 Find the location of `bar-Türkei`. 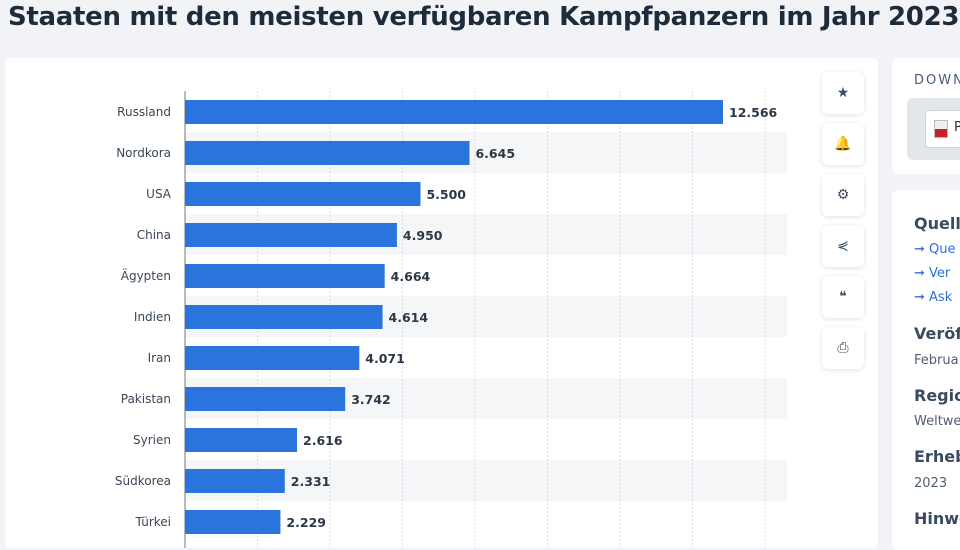

bar-Türkei is located at coordinates (233, 522).